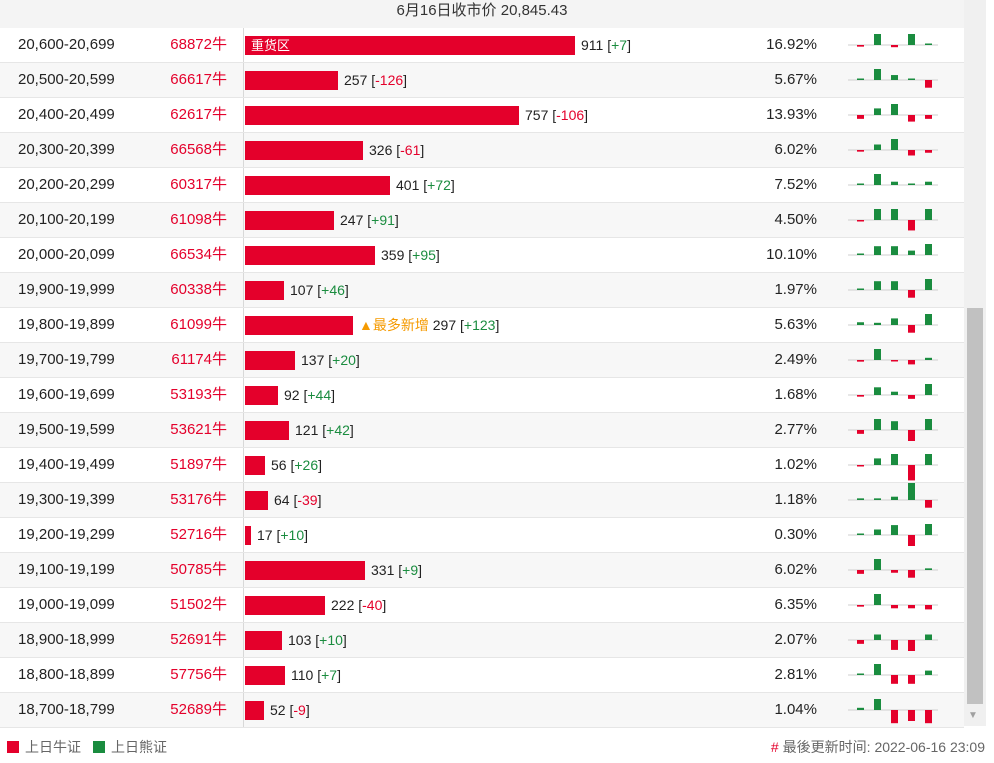  I want to click on table-row: 19,900-19,999 60338牛 107 [+46] 1.97%, so click(482, 290).